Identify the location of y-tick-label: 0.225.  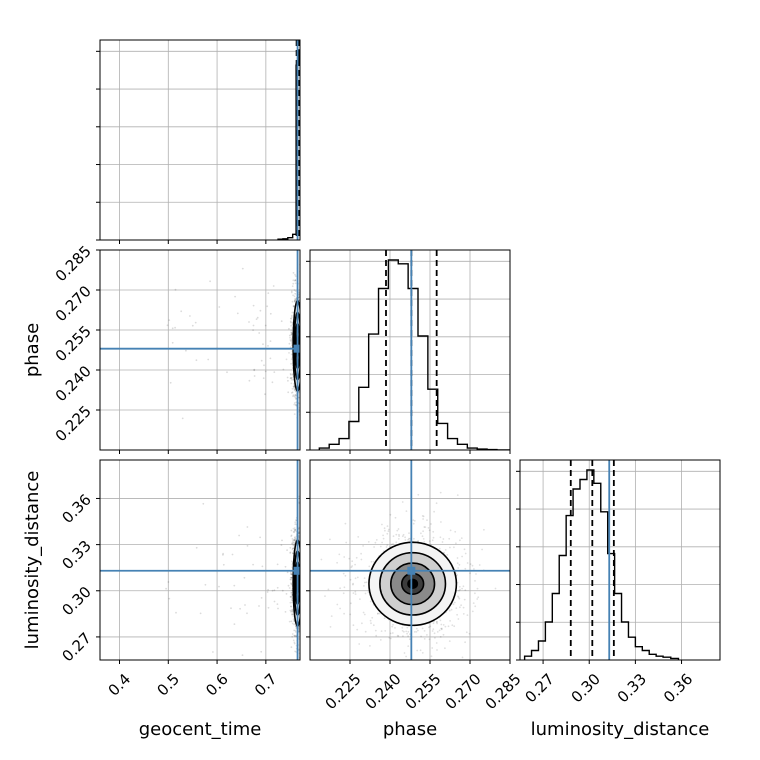
(73, 423).